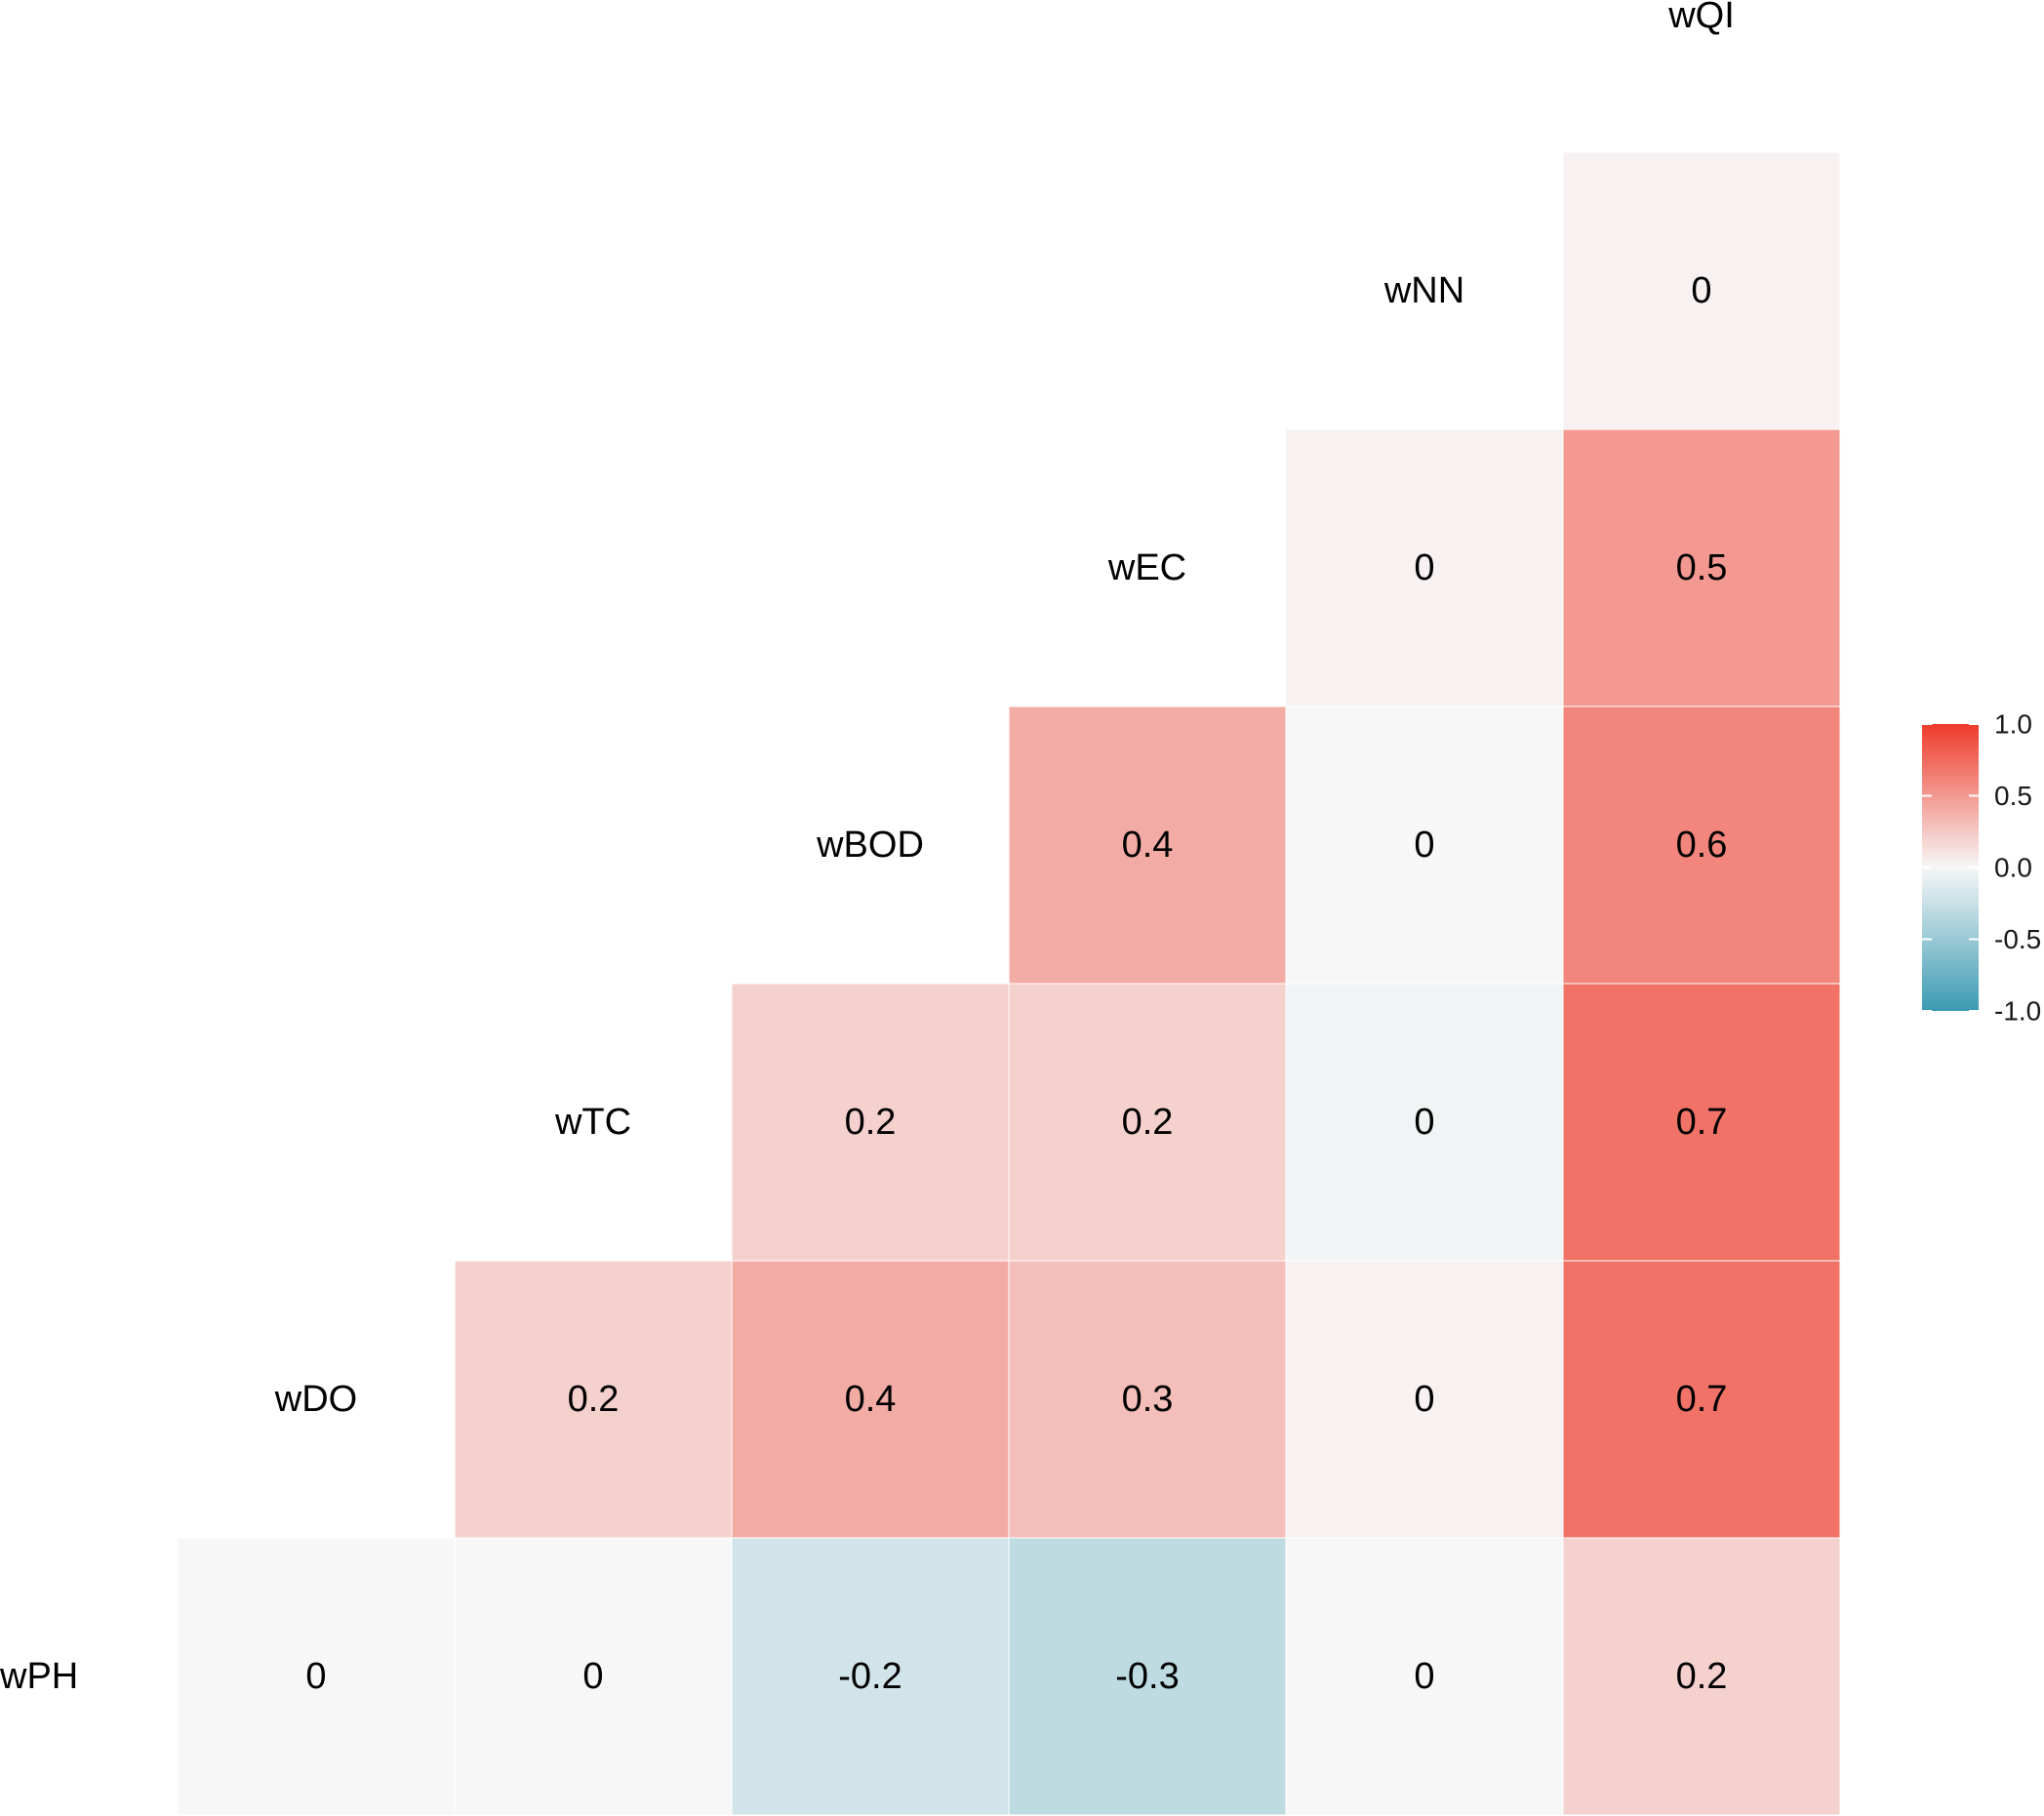  Describe the element at coordinates (2017, 939) in the screenshot. I see `legend-tick-label: -0.5` at that location.